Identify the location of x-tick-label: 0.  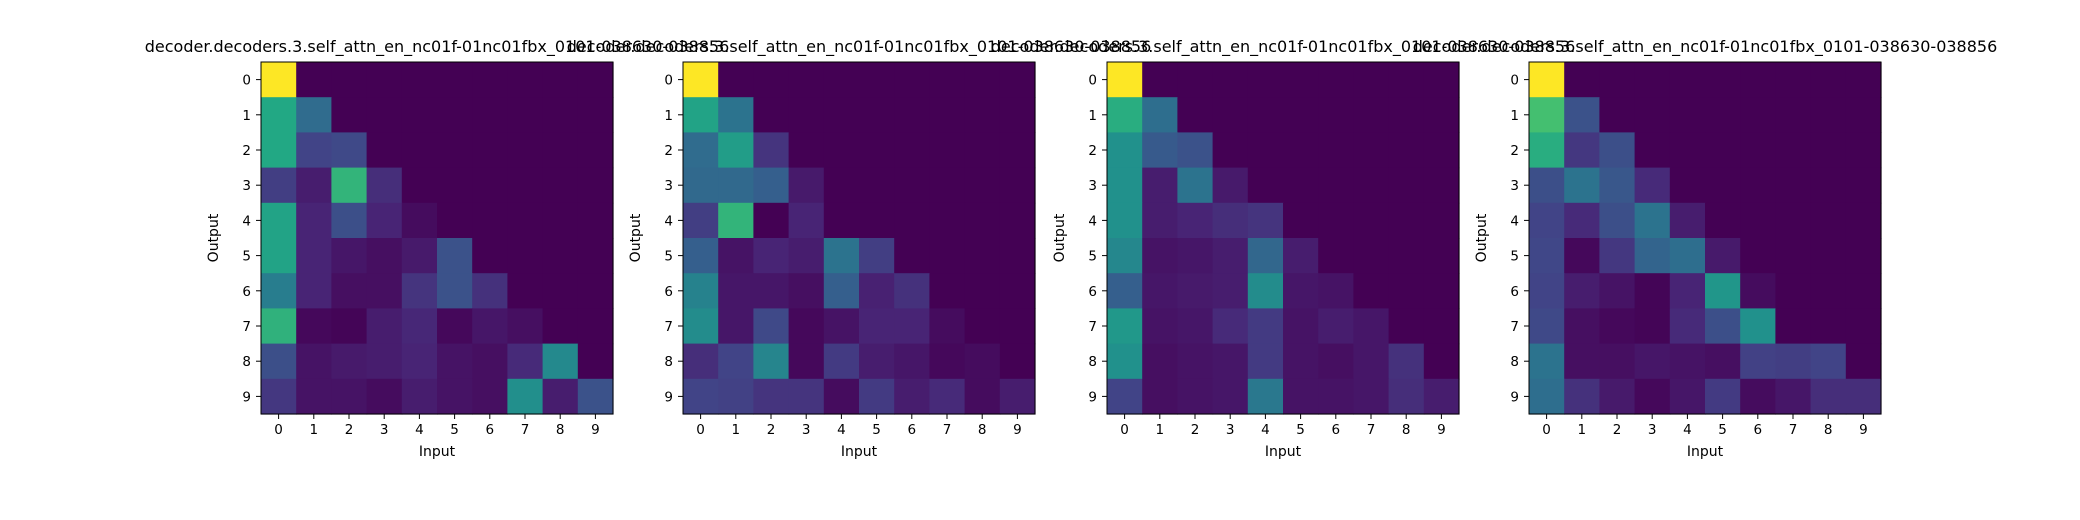
(1546, 430).